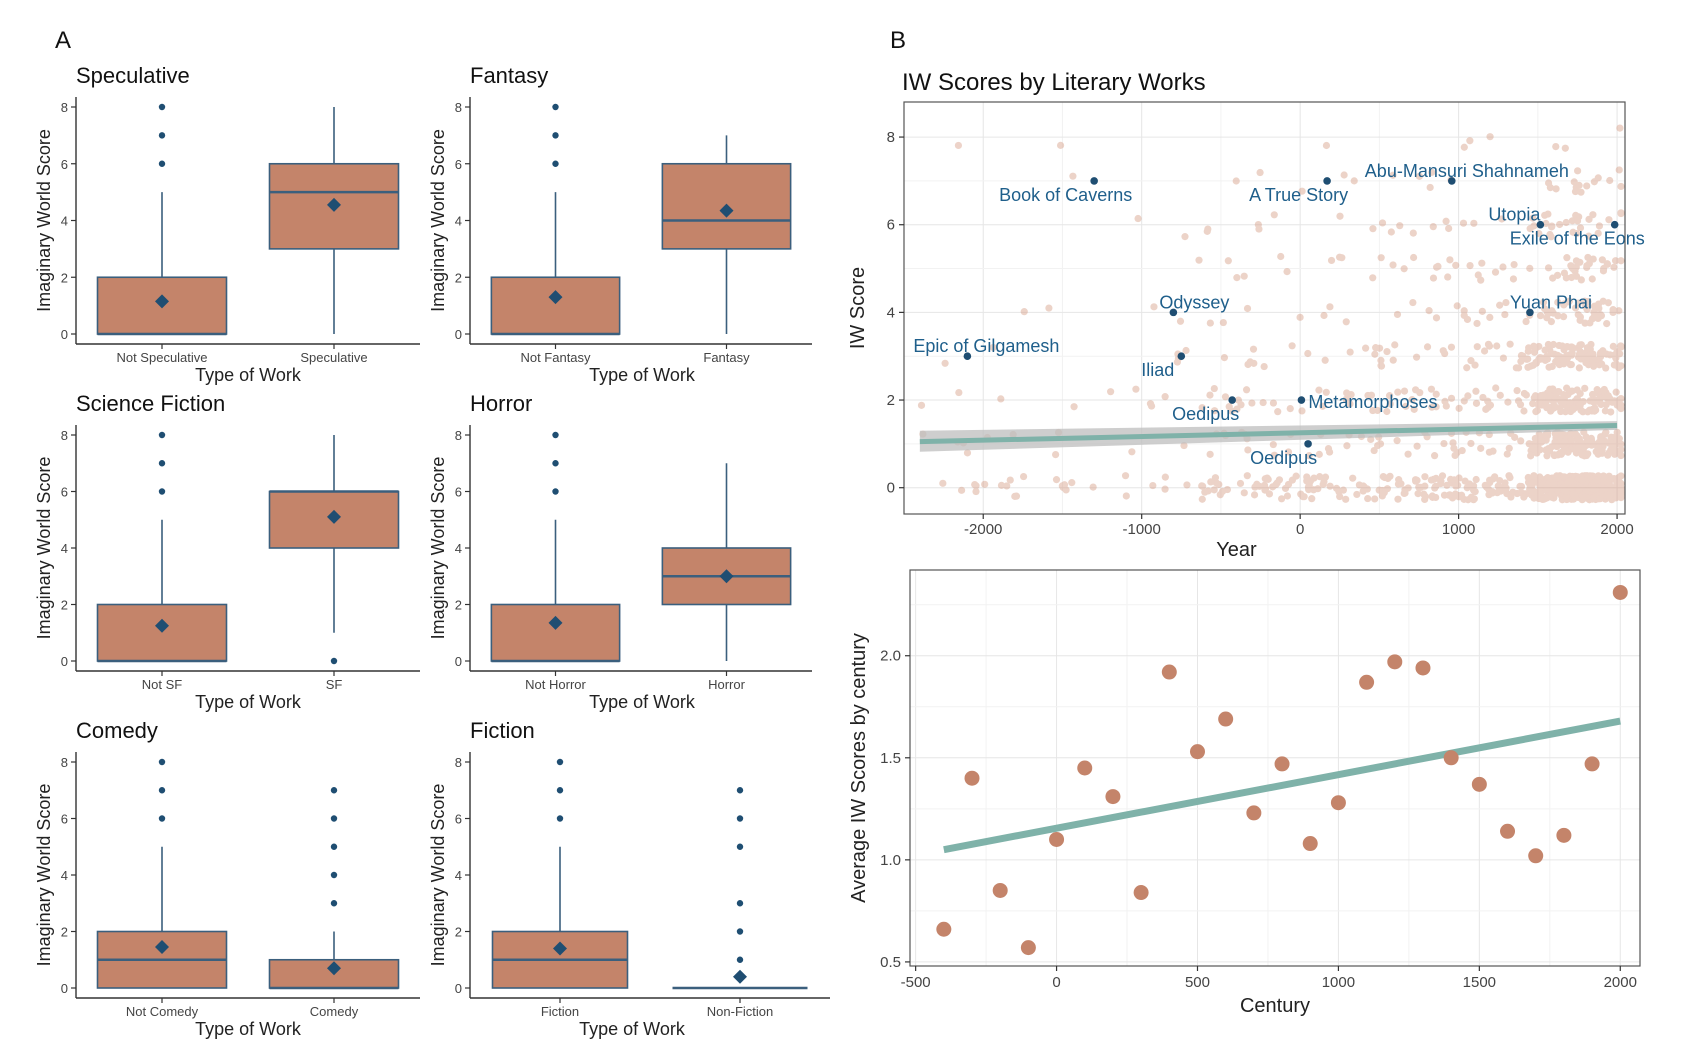 The image size is (1682, 1048). Describe the element at coordinates (890, 656) in the screenshot. I see `y-tick-label: 2.0` at that location.